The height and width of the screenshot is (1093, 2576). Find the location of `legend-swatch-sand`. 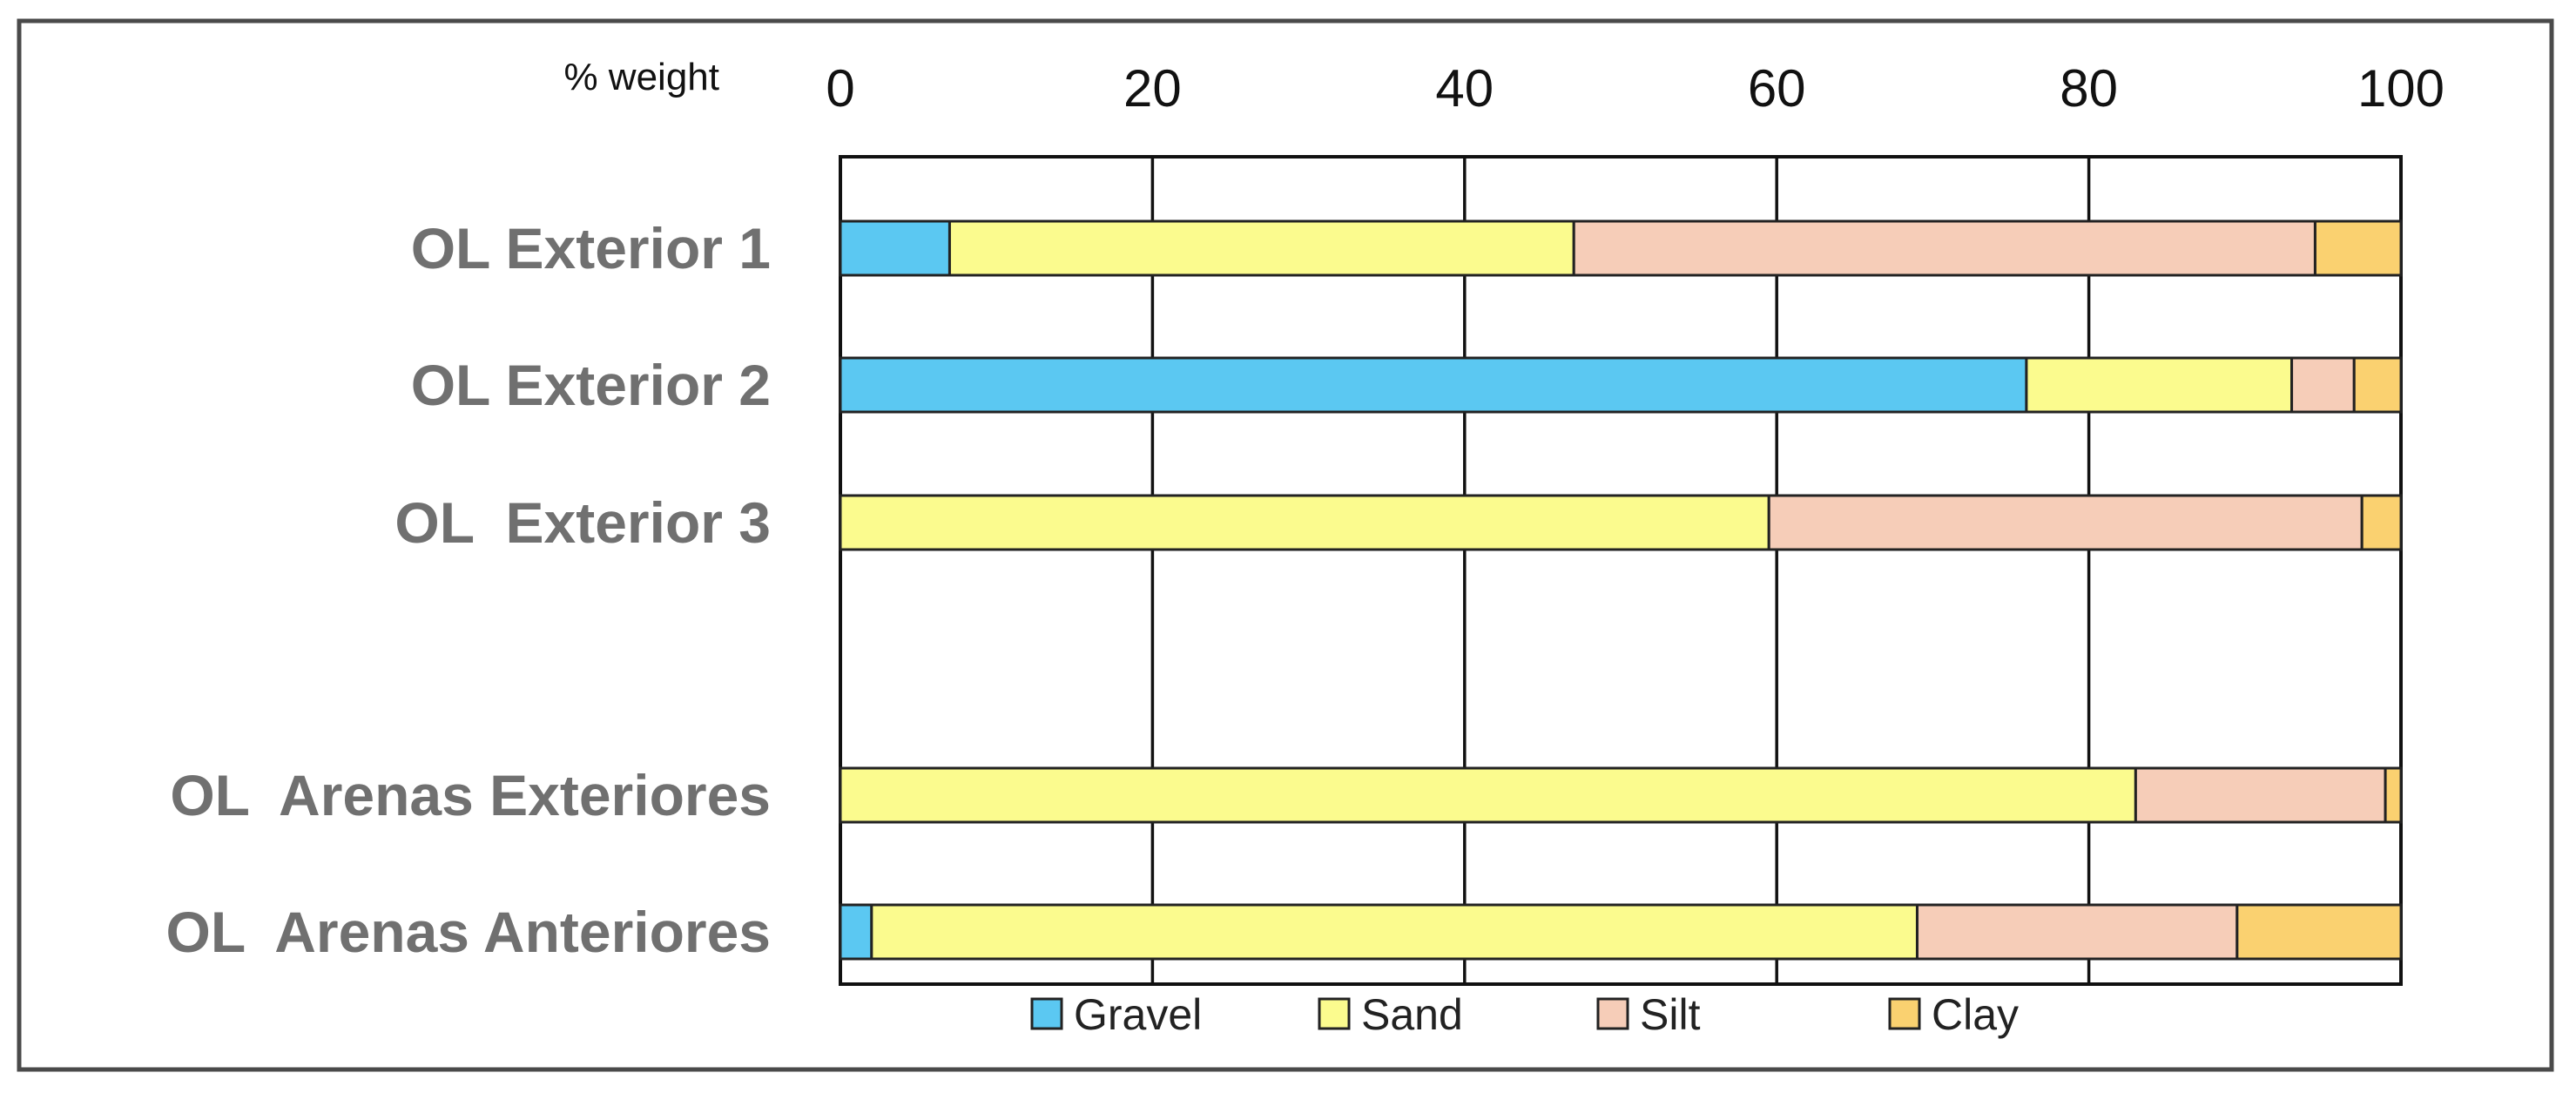

legend-swatch-sand is located at coordinates (1334, 1013).